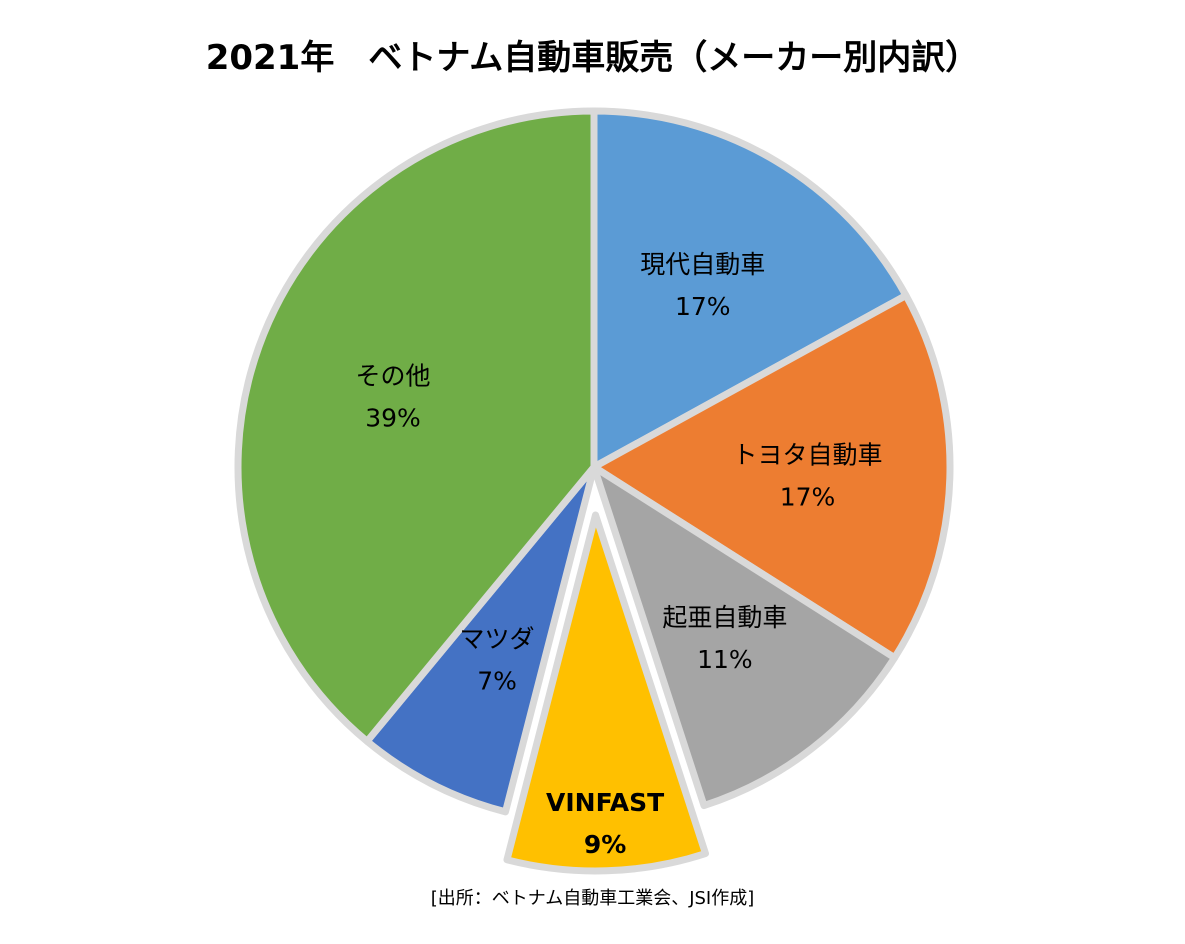  I want to click on chart-title: 2021年 ベトナム自動車販売（メーカー別内訳）, so click(592, 58).